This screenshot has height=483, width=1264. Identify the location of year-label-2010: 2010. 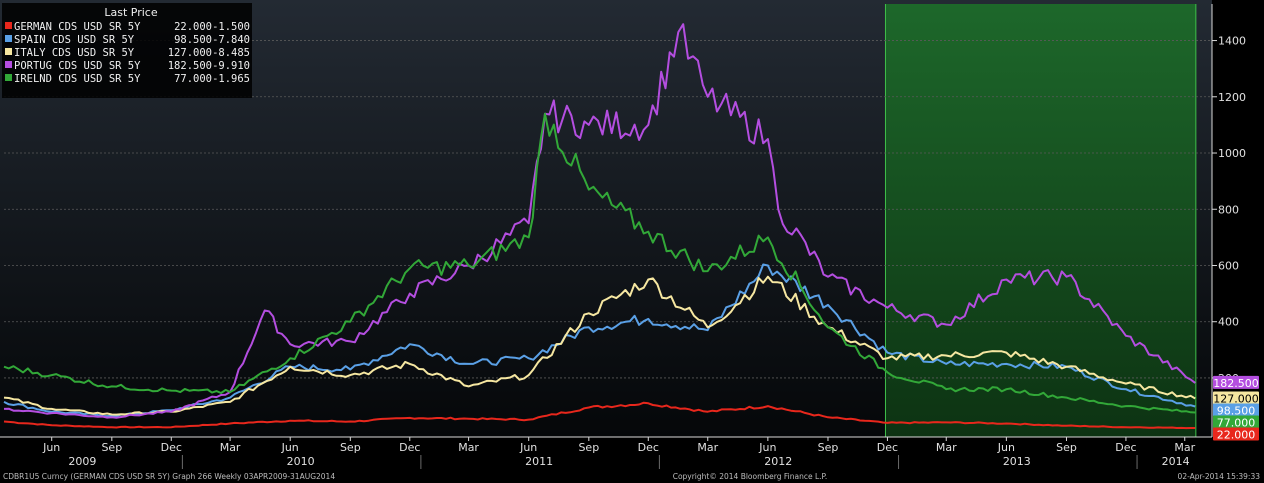
(301, 461).